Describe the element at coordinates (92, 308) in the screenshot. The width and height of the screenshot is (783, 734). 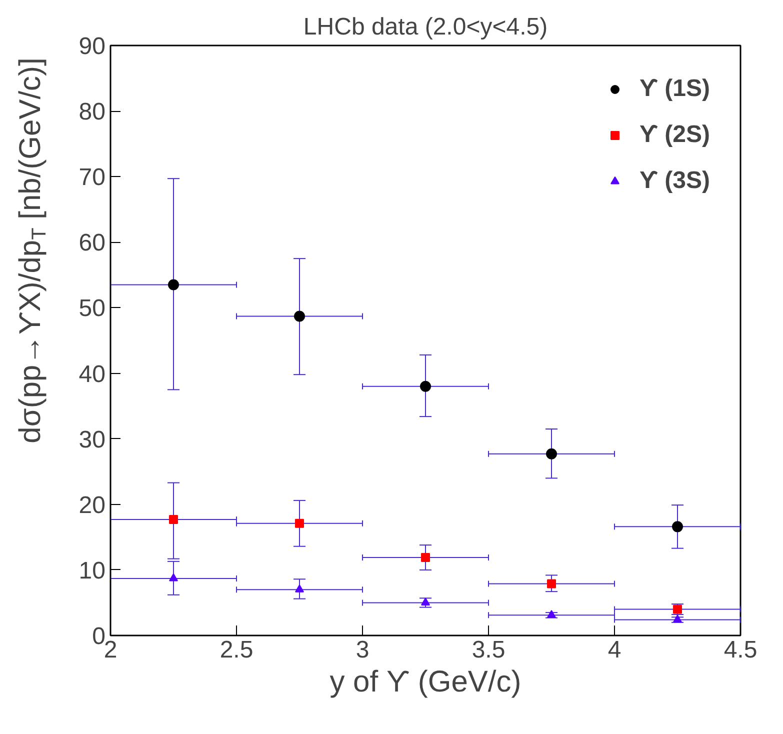
I see `y-tick-label: 50` at that location.